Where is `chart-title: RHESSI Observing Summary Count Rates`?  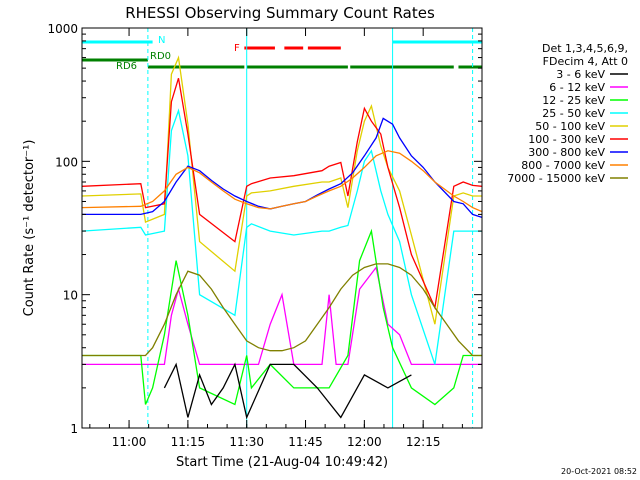 chart-title: RHESSI Observing Summary Count Rates is located at coordinates (280, 13).